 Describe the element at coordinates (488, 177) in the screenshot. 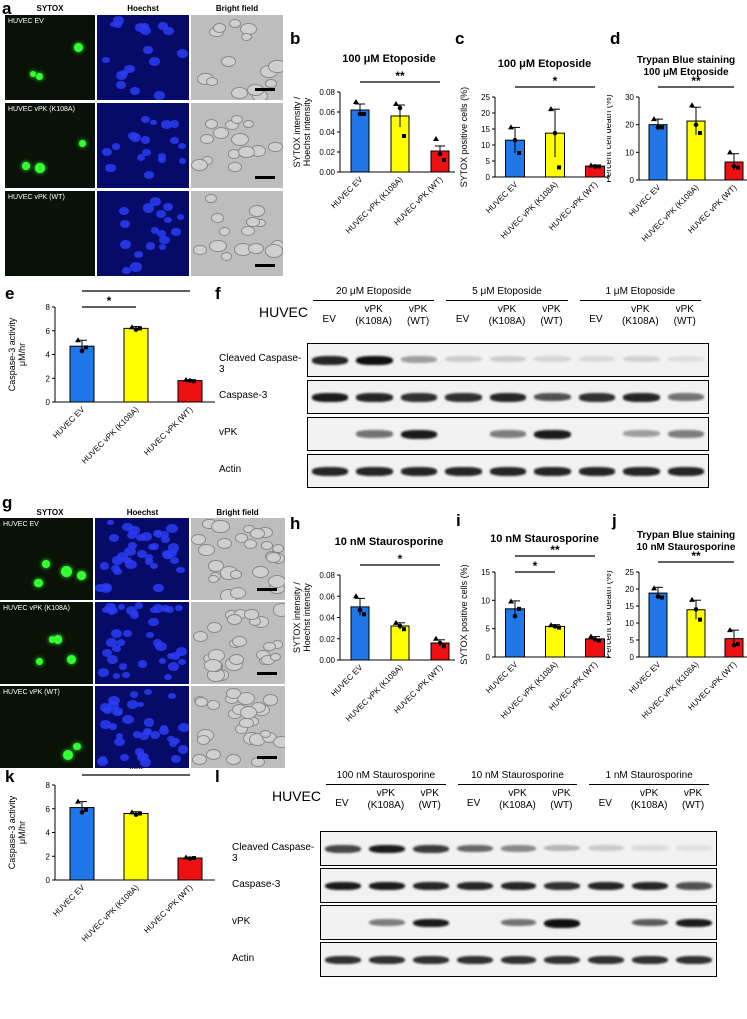

I see `y-tick-label: 0` at that location.